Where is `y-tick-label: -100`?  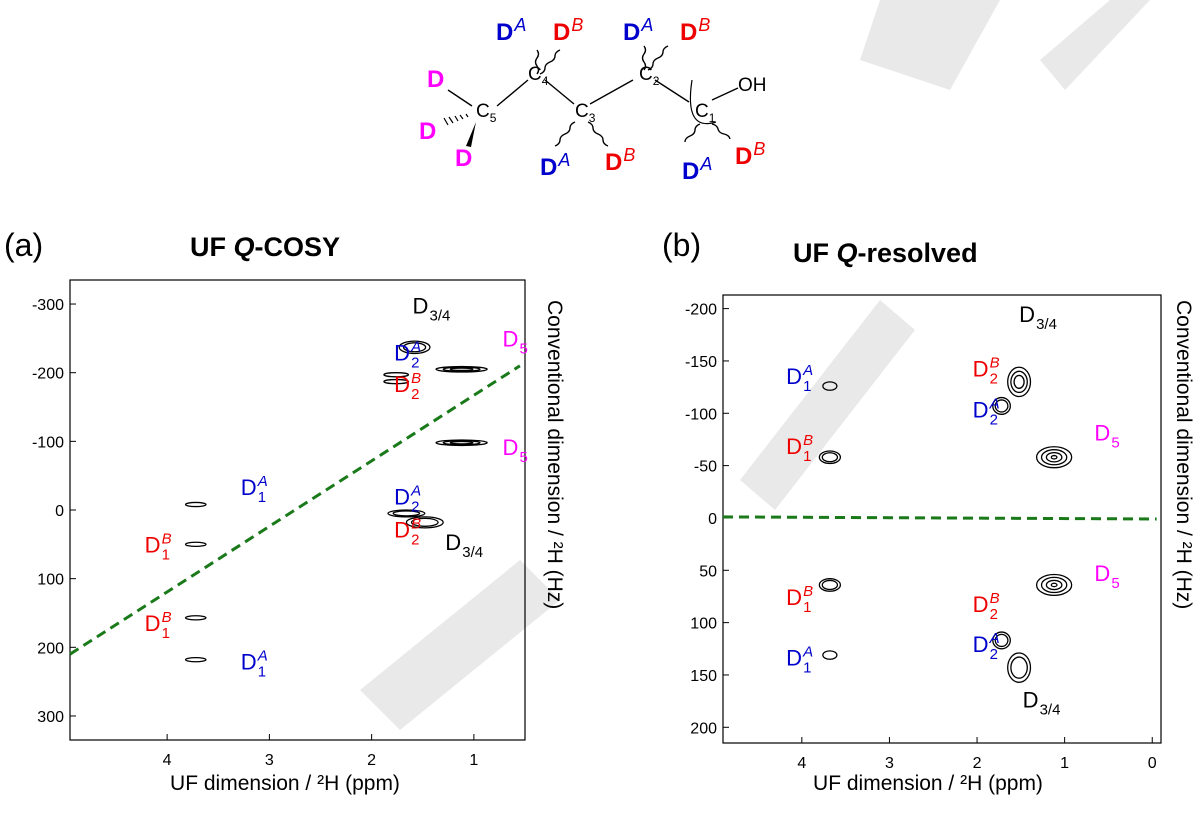 y-tick-label: -100 is located at coordinates (701, 414).